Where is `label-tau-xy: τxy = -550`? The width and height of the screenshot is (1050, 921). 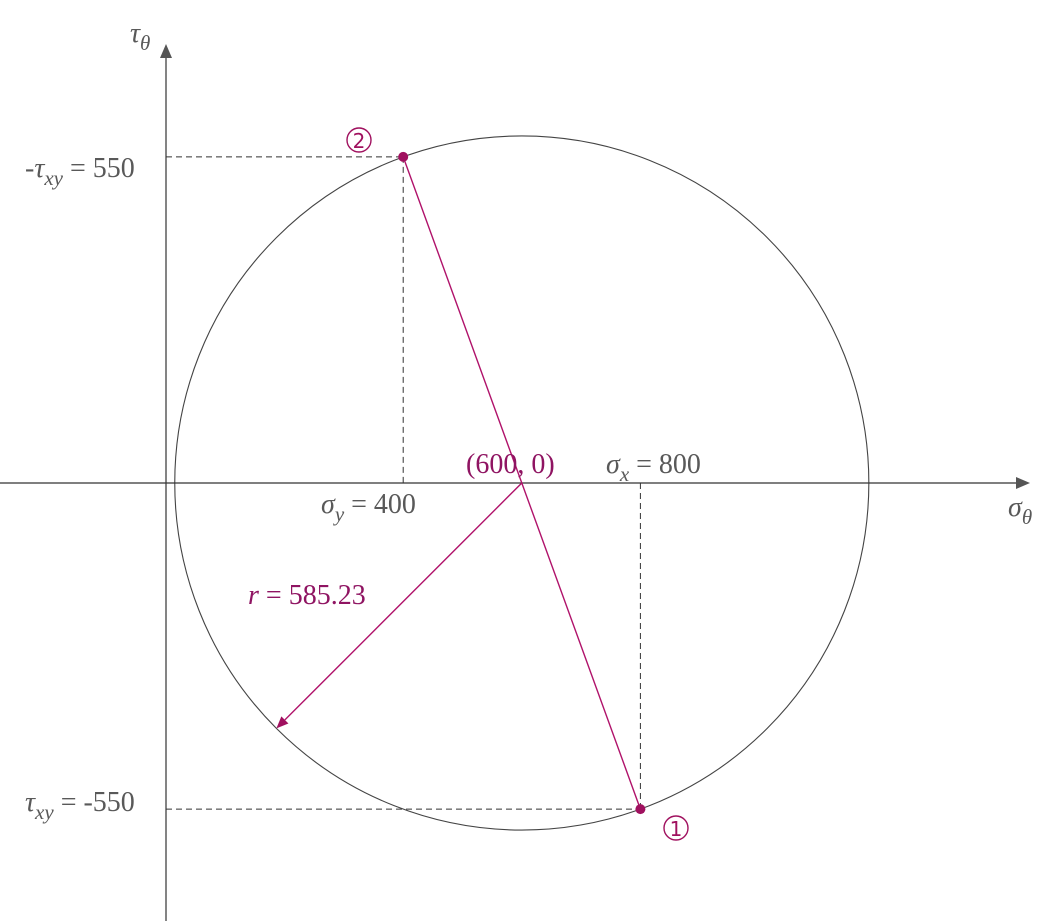
label-tau-xy: τxy = -550 is located at coordinates (80, 805).